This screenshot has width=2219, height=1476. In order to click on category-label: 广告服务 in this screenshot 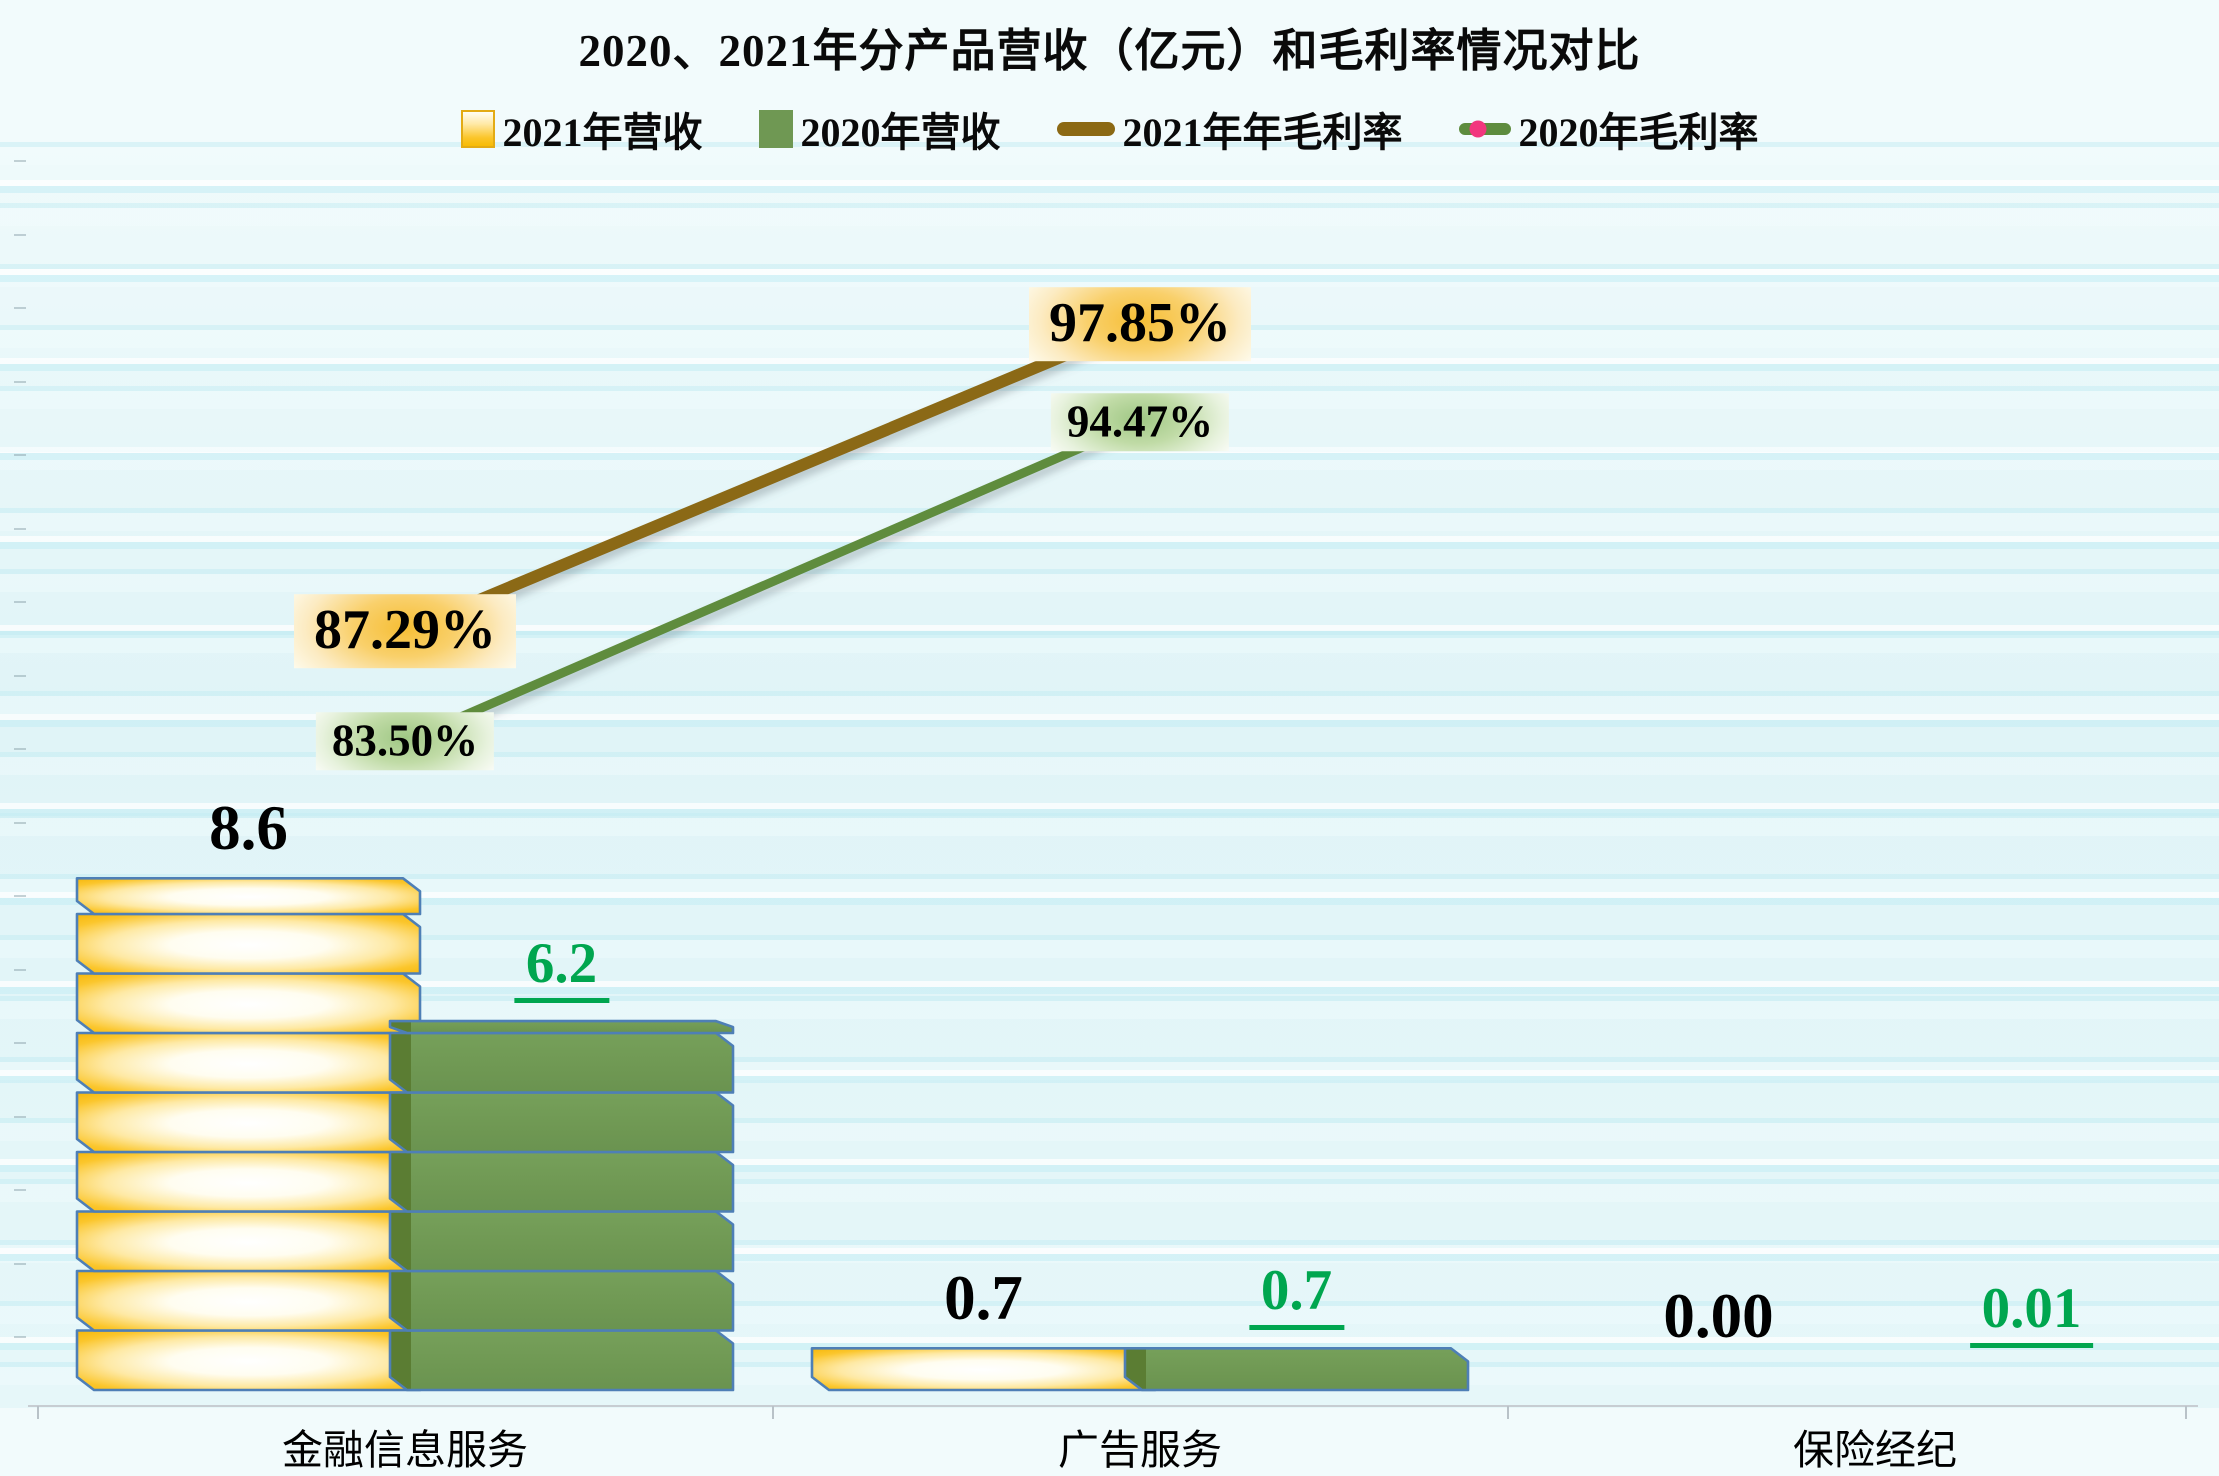, I will do `click(1140, 1450)`.